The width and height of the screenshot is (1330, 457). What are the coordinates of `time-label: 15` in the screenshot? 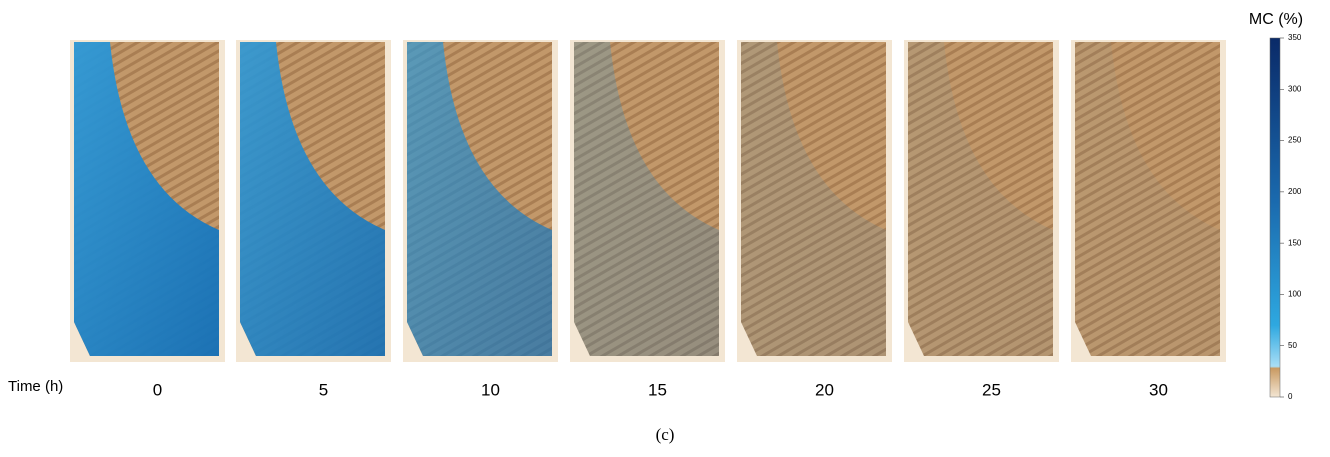 It's located at (657, 389).